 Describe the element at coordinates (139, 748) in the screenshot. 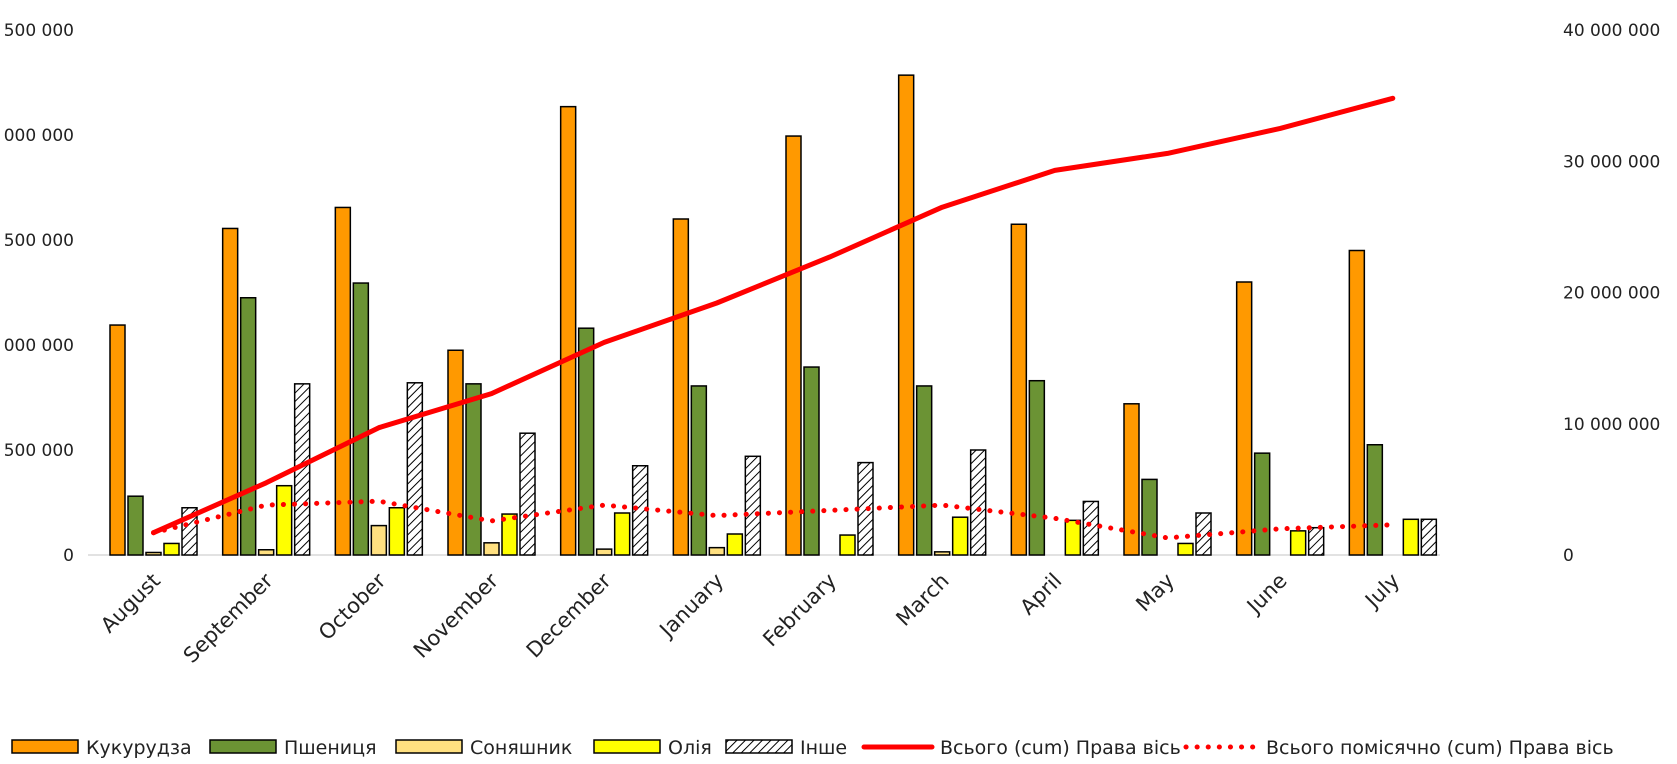

I see `legend-label: Кукурудза` at that location.